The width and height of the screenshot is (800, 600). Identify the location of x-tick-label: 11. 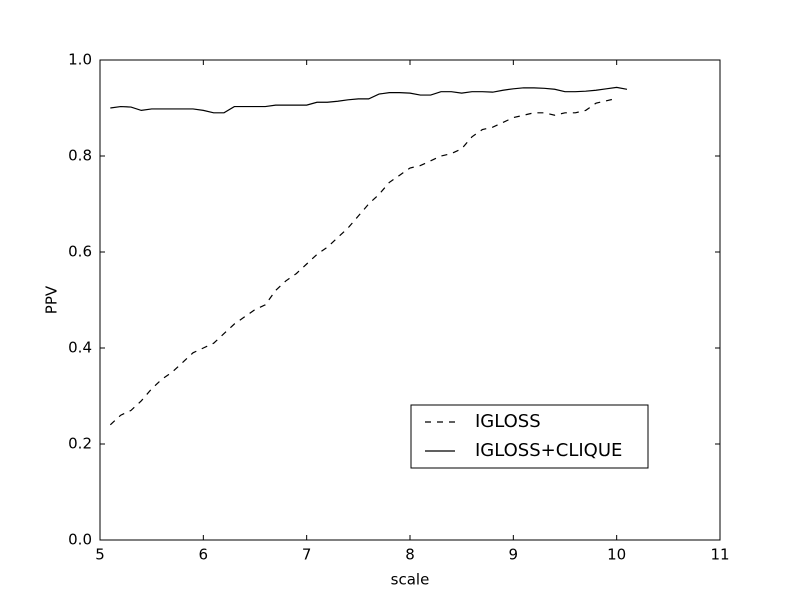
(719, 555).